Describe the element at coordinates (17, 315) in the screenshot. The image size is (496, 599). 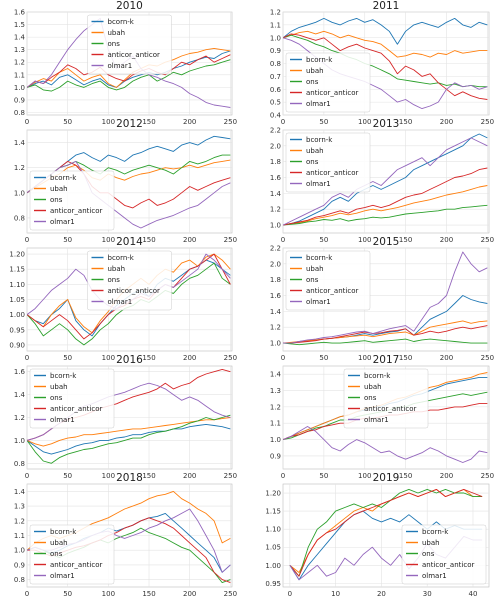
I see `y-tick-label: 1.00` at that location.